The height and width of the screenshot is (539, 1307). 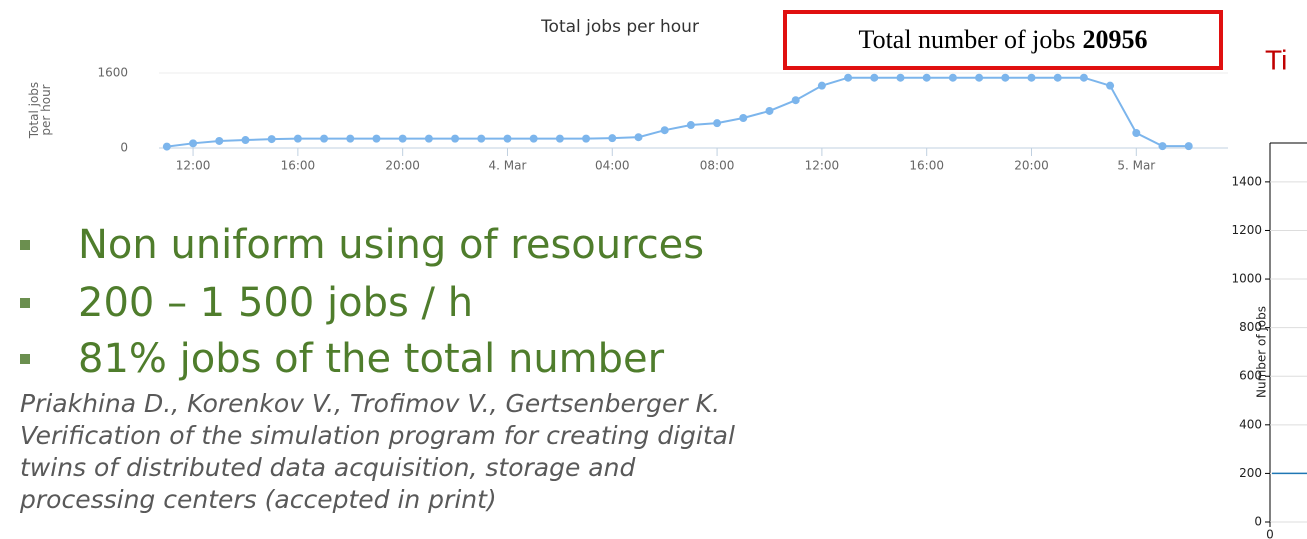 What do you see at coordinates (276, 303) in the screenshot?
I see `bullet-text: 200 – 1 500 jobs / h` at bounding box center [276, 303].